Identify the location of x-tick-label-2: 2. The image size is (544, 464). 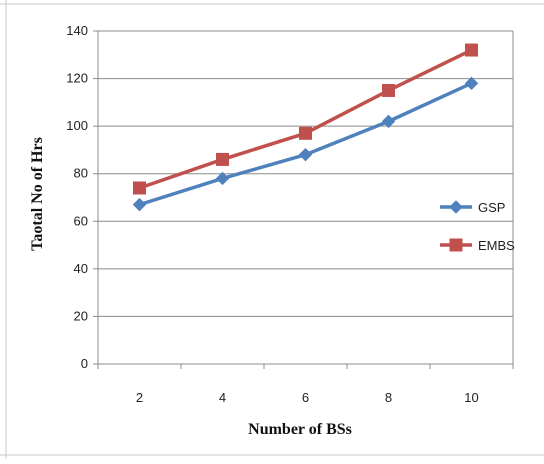
(139, 397).